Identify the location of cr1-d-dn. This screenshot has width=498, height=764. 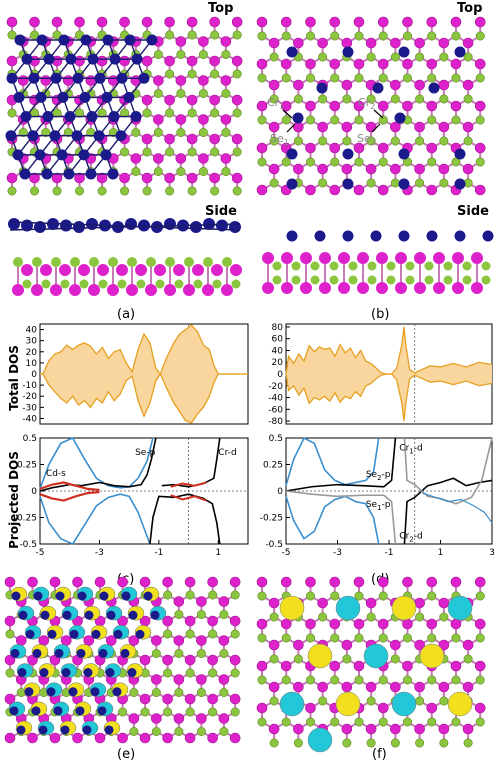
(448, 511).